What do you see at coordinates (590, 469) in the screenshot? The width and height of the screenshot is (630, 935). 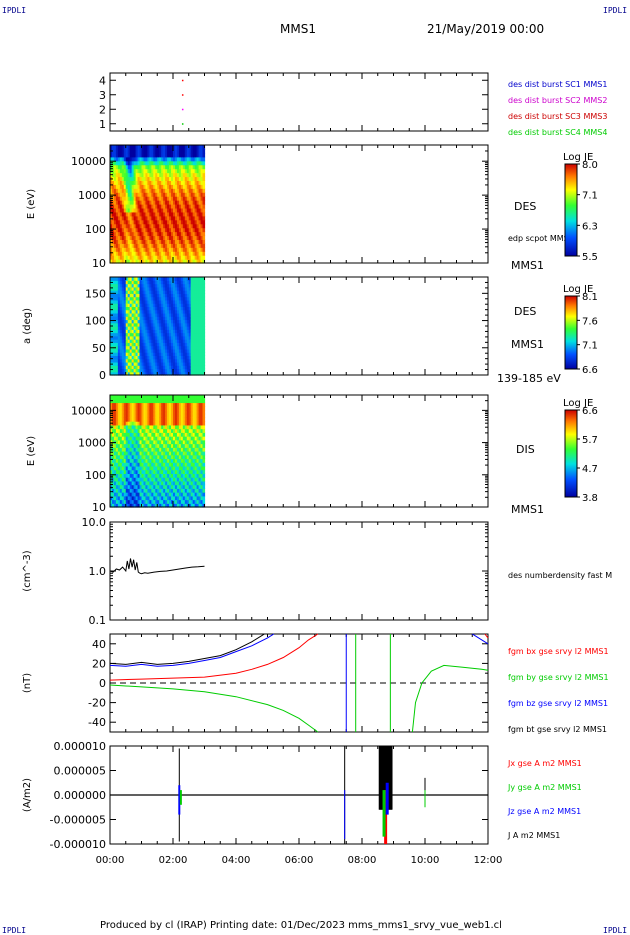 I see `colorbar-tick-label: 4.7` at bounding box center [590, 469].